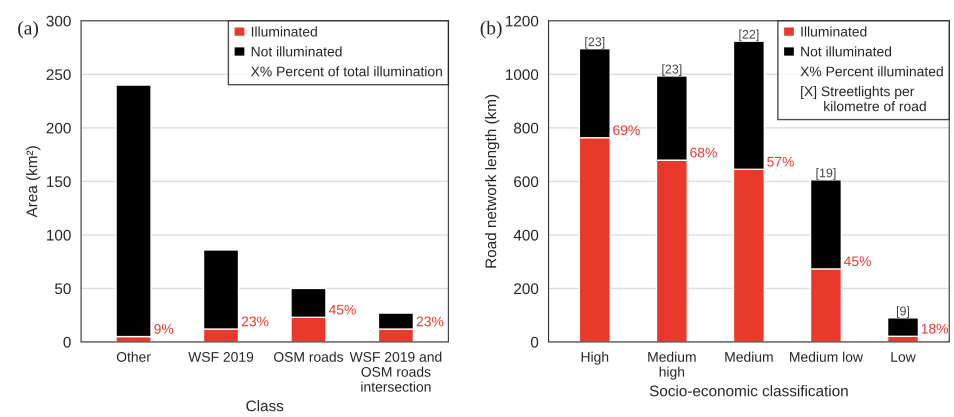 Image resolution: width=954 pixels, height=417 pixels. Describe the element at coordinates (522, 74) in the screenshot. I see `y-tick-label: 1000` at that location.